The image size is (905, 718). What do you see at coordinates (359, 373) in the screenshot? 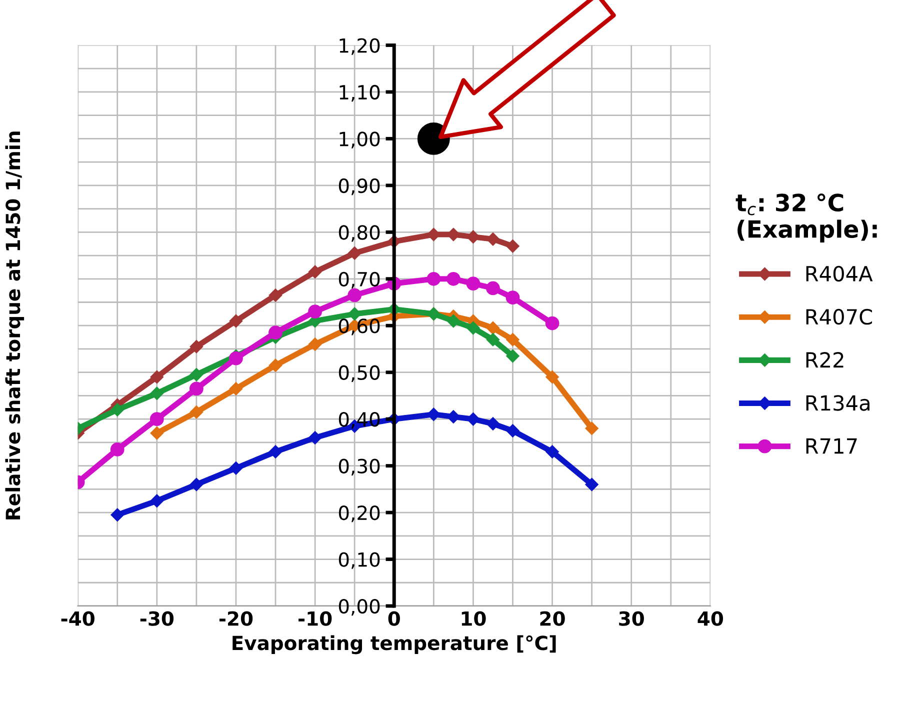
I see `y-tick-label: 0,50` at bounding box center [359, 373].